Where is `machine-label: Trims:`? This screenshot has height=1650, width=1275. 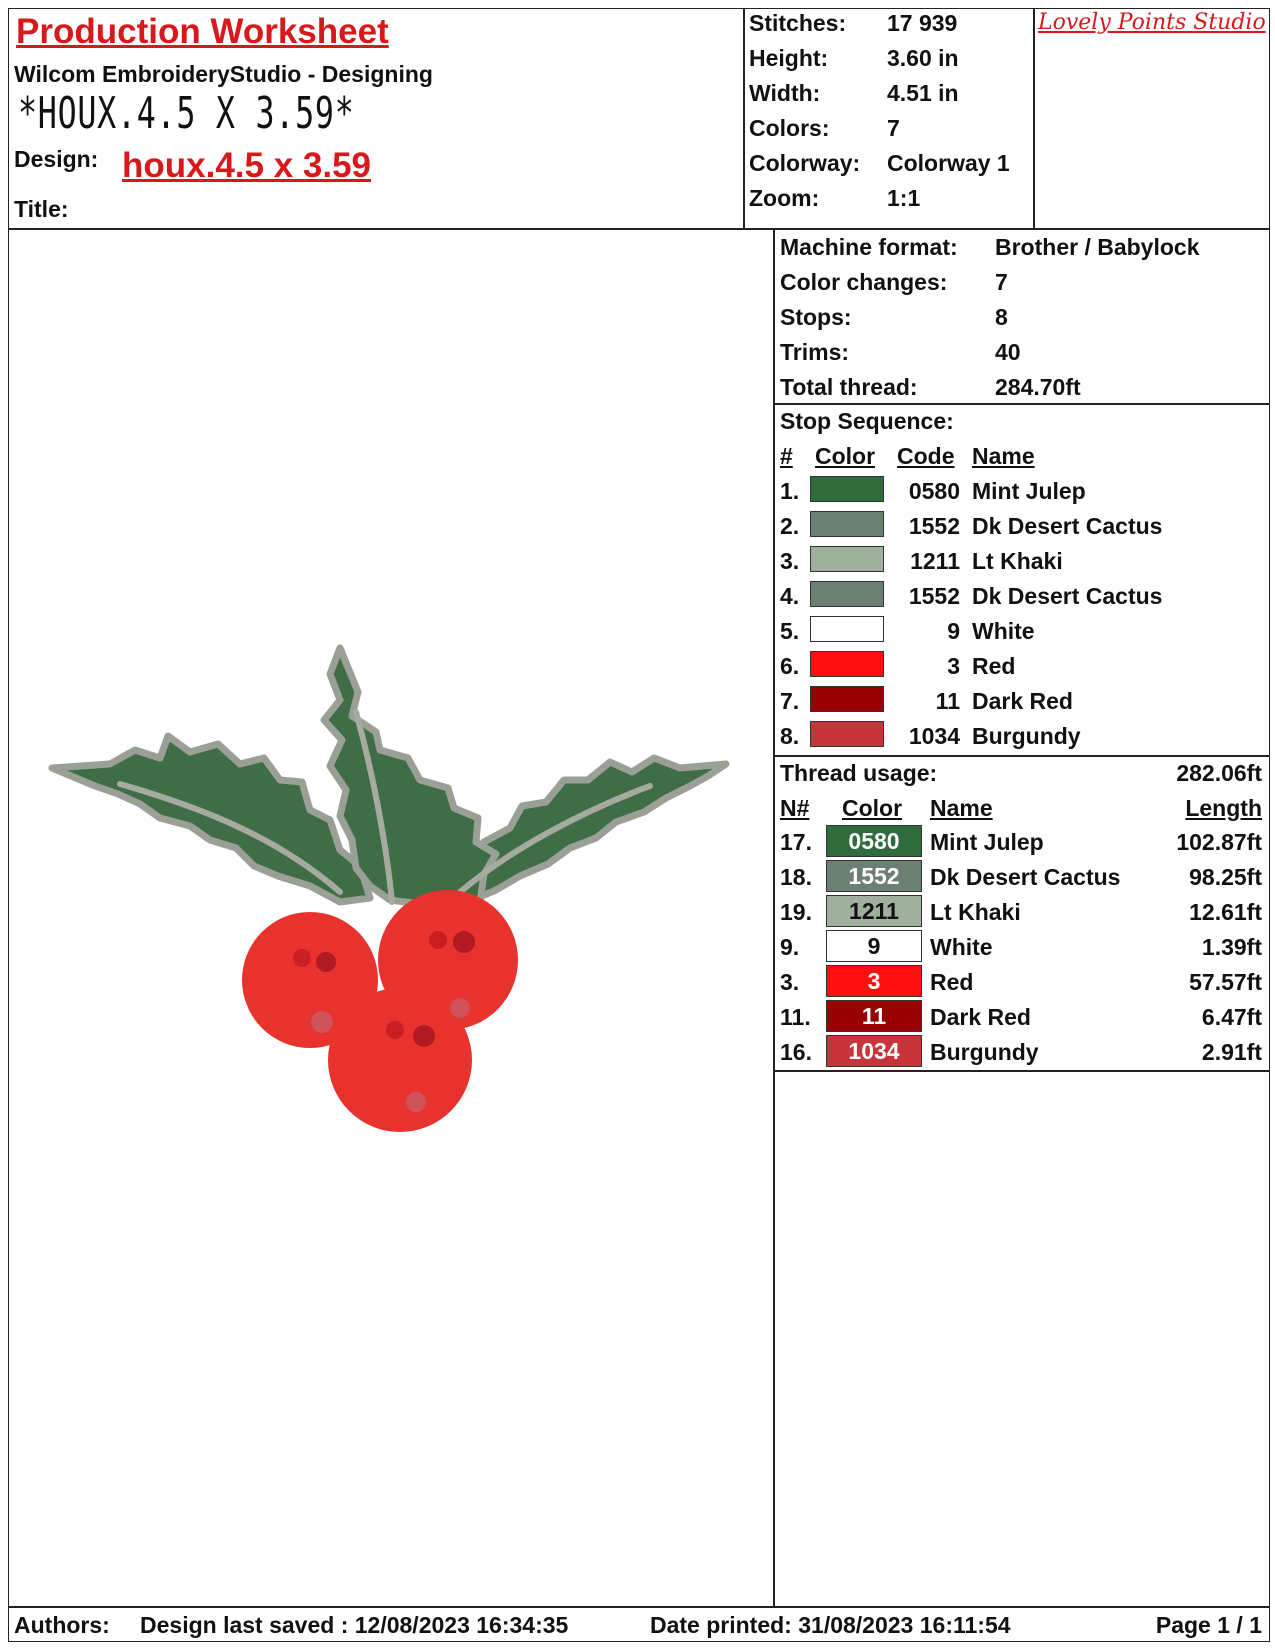
machine-label: Trims: is located at coordinates (815, 352).